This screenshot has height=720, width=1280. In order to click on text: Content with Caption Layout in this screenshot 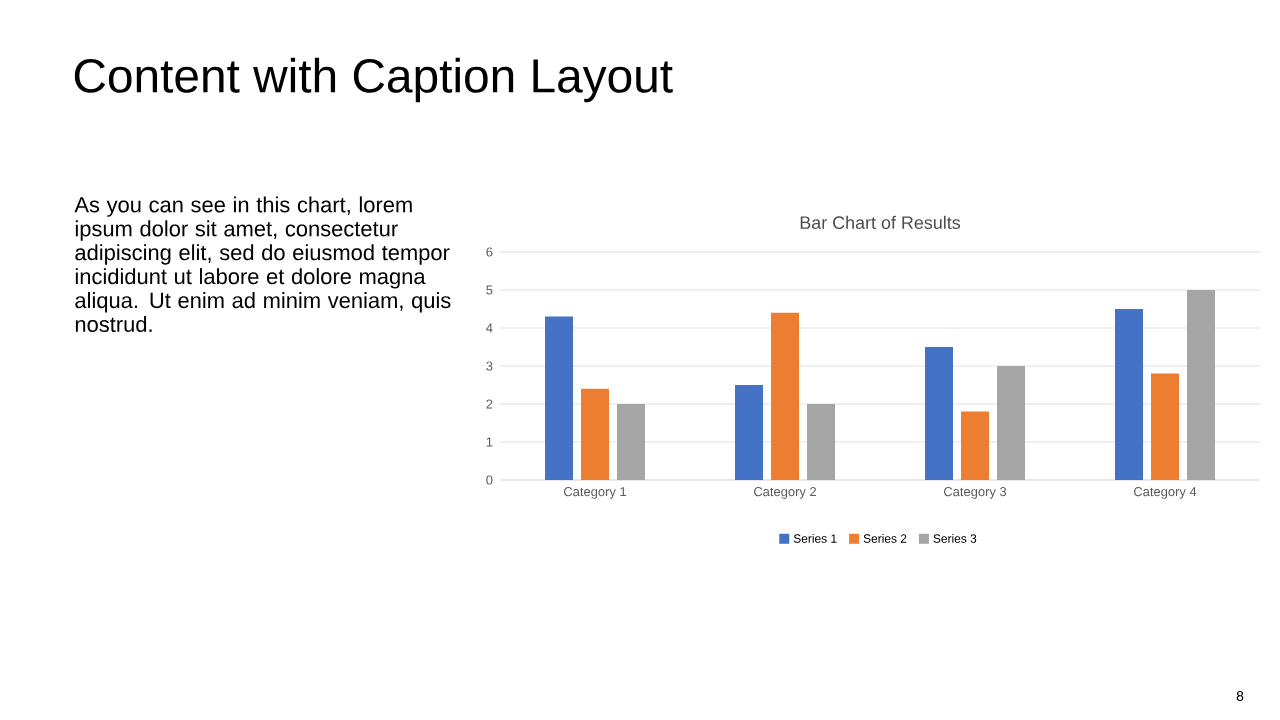, I will do `click(373, 80)`.